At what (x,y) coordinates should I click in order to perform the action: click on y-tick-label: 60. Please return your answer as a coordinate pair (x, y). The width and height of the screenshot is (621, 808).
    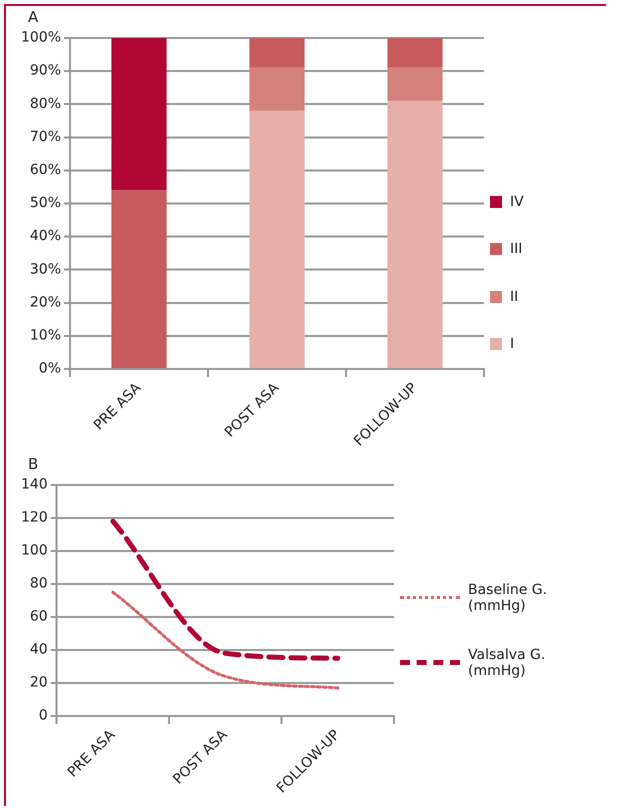
    Looking at the image, I should click on (39, 616).